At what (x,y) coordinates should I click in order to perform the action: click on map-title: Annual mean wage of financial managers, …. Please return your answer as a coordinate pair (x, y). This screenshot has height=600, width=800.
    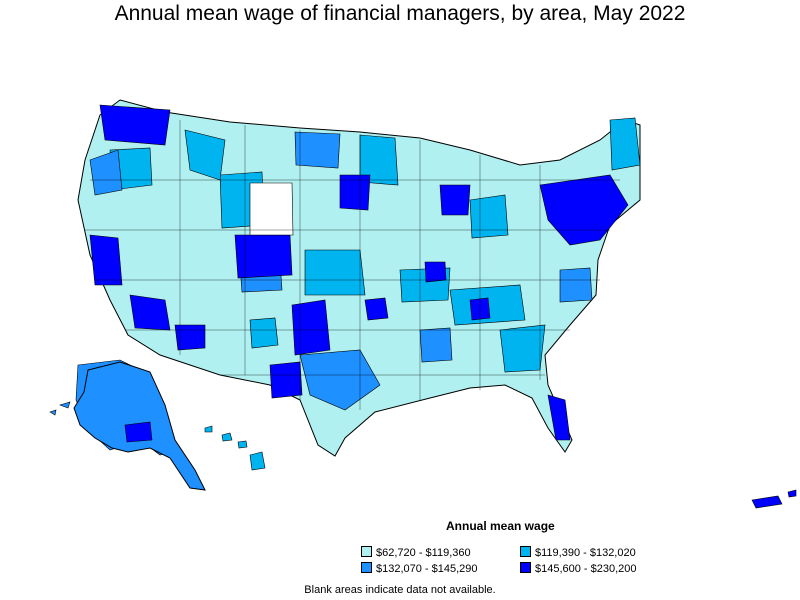
    Looking at the image, I should click on (400, 13).